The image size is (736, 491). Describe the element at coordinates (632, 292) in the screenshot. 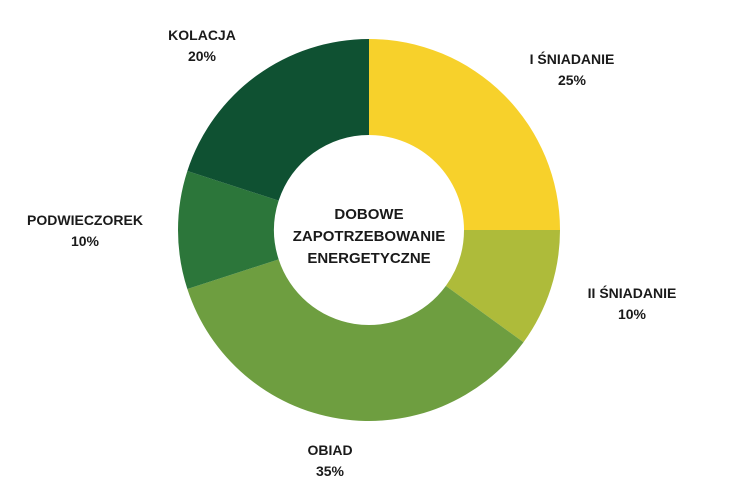

I see `slice-label-ii-sniadanie: II ŚNIADANIE` at that location.